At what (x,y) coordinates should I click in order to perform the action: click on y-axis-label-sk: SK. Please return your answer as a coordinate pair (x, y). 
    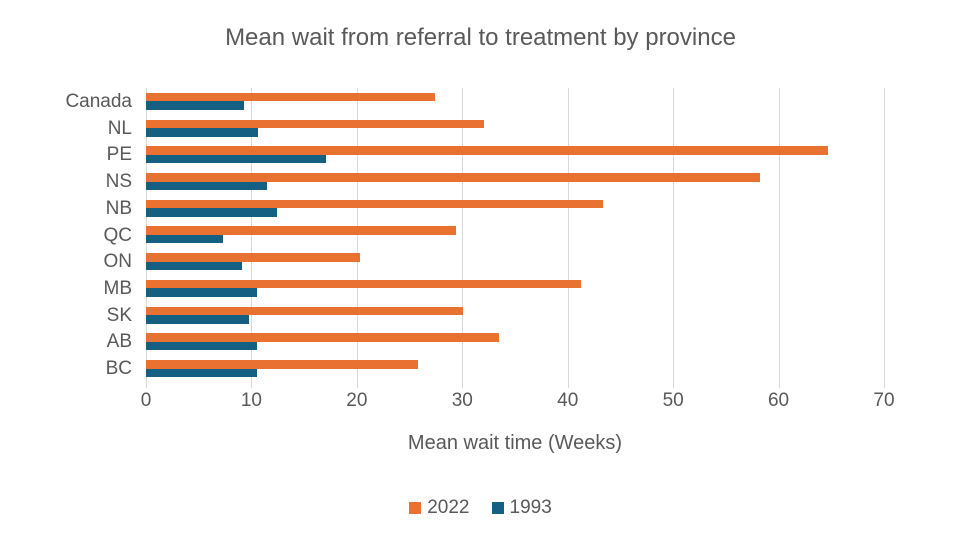
    Looking at the image, I should click on (119, 315).